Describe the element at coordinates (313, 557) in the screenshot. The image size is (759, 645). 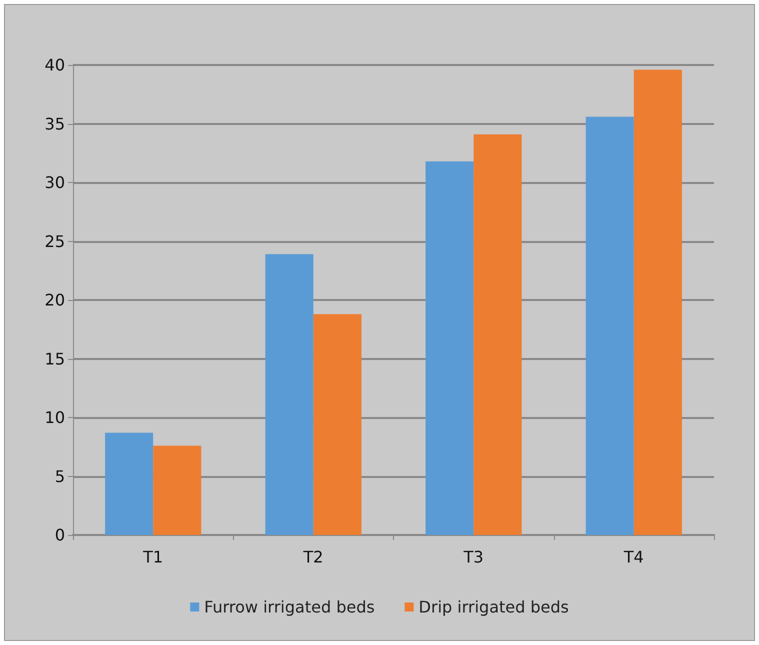
I see `x-tick-label: T2` at that location.